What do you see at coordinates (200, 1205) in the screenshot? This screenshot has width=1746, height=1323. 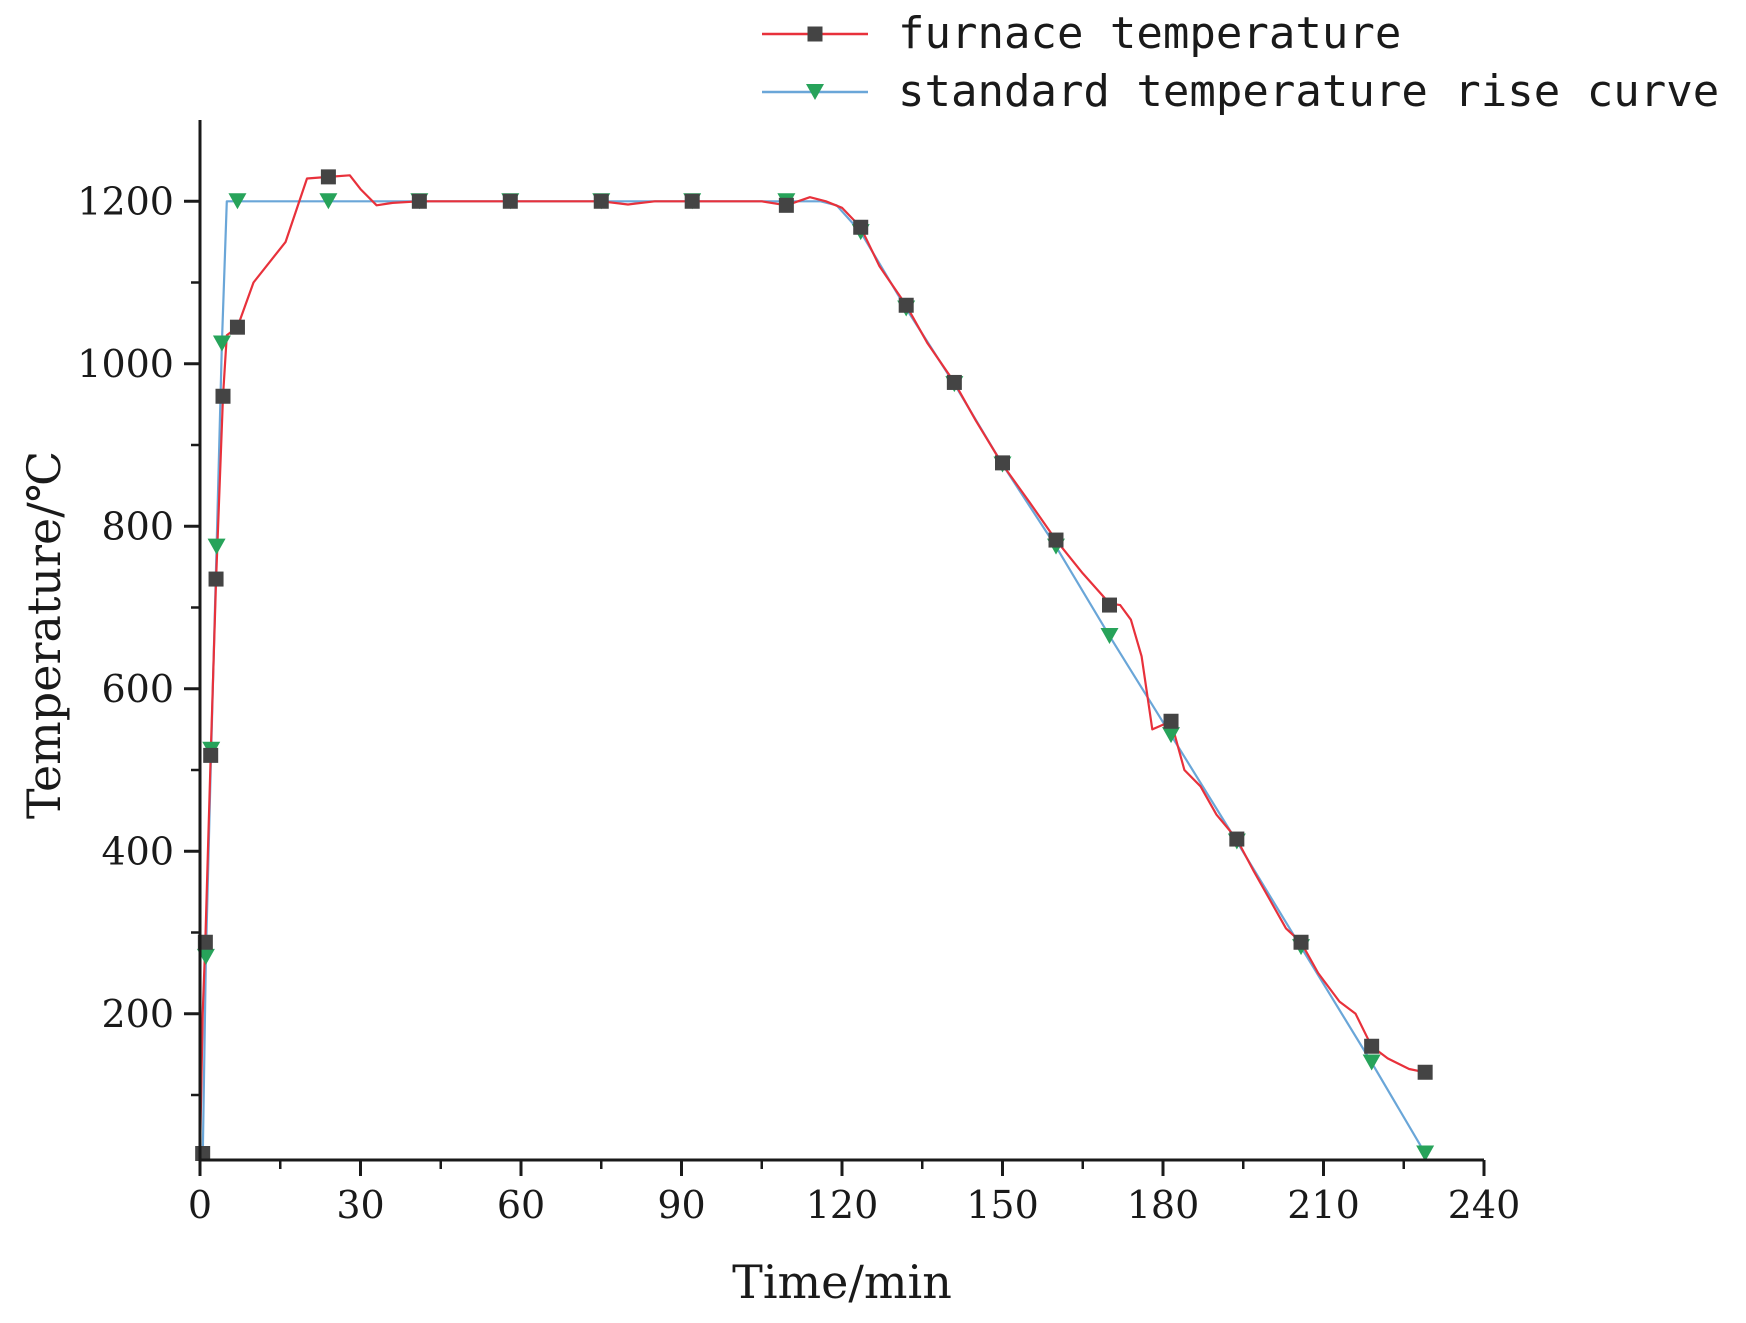 I see `x-tick-label: 0` at bounding box center [200, 1205].